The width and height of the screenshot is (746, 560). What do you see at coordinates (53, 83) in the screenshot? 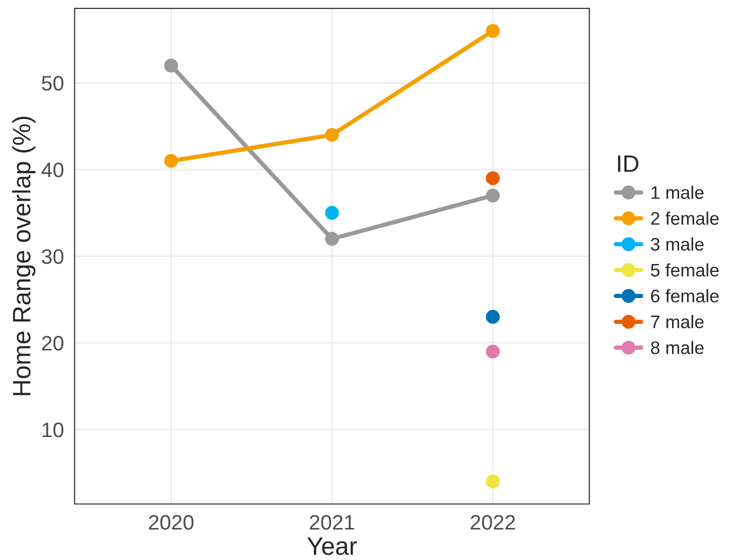
I see `y-tick-label: 50` at bounding box center [53, 83].